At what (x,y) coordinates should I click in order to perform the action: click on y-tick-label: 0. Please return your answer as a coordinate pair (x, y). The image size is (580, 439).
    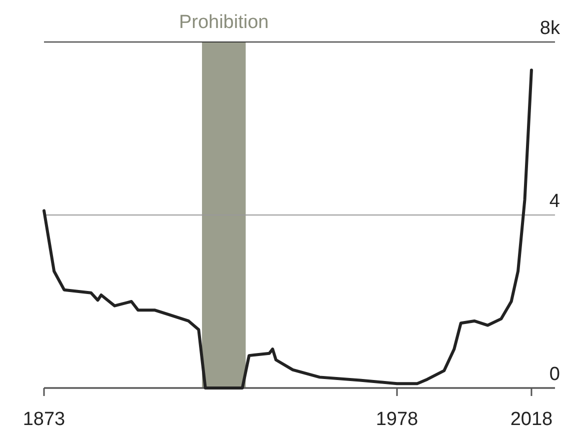
    Looking at the image, I should click on (554, 374).